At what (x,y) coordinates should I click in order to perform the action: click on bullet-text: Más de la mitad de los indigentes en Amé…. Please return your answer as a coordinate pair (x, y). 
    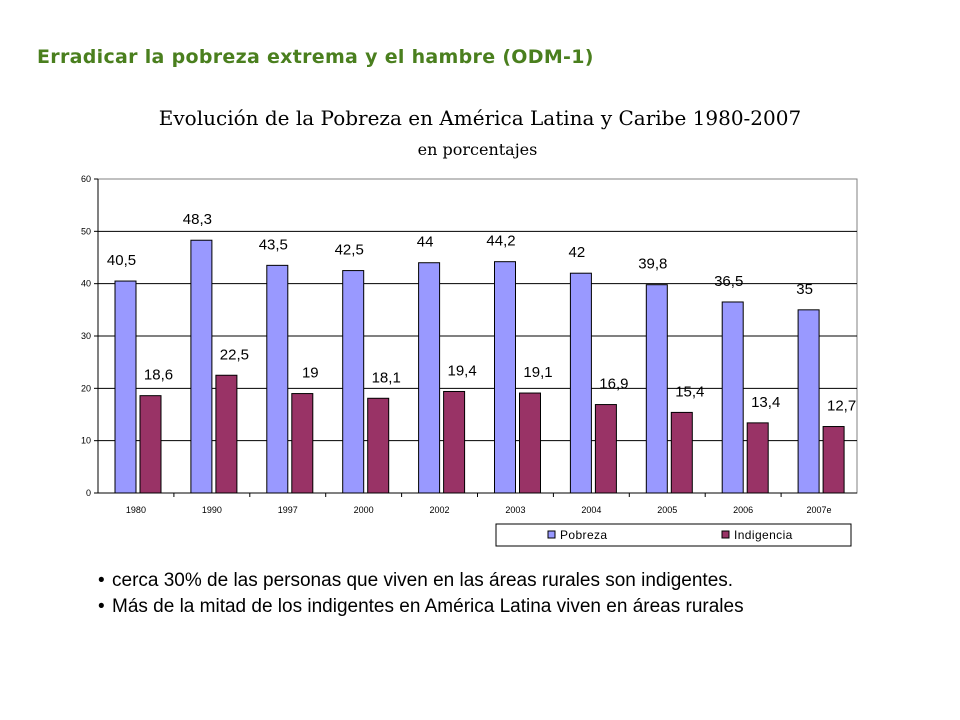
    Looking at the image, I should click on (428, 606).